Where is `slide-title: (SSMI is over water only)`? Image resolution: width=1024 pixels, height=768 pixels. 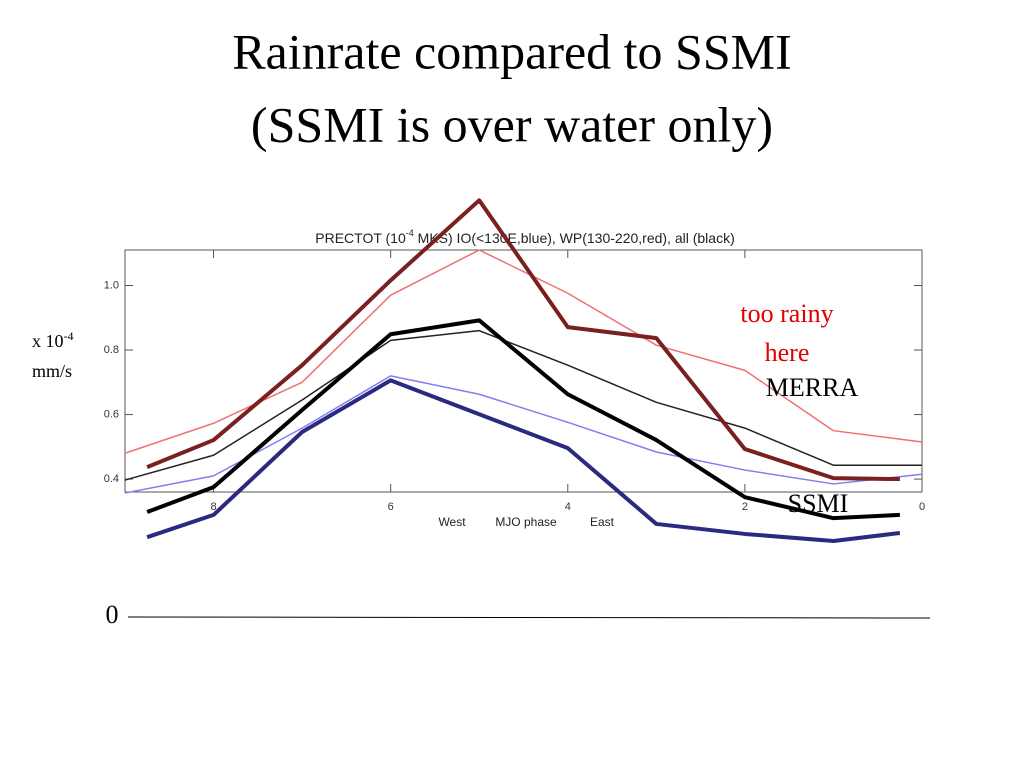 slide-title: (SSMI is over water only) is located at coordinates (512, 124).